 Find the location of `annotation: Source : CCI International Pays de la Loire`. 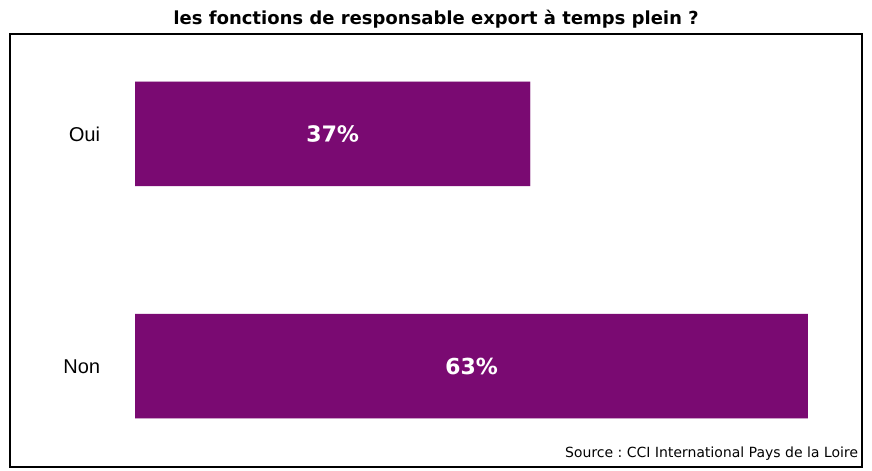

annotation: Source : CCI International Pays de la Loire is located at coordinates (711, 453).